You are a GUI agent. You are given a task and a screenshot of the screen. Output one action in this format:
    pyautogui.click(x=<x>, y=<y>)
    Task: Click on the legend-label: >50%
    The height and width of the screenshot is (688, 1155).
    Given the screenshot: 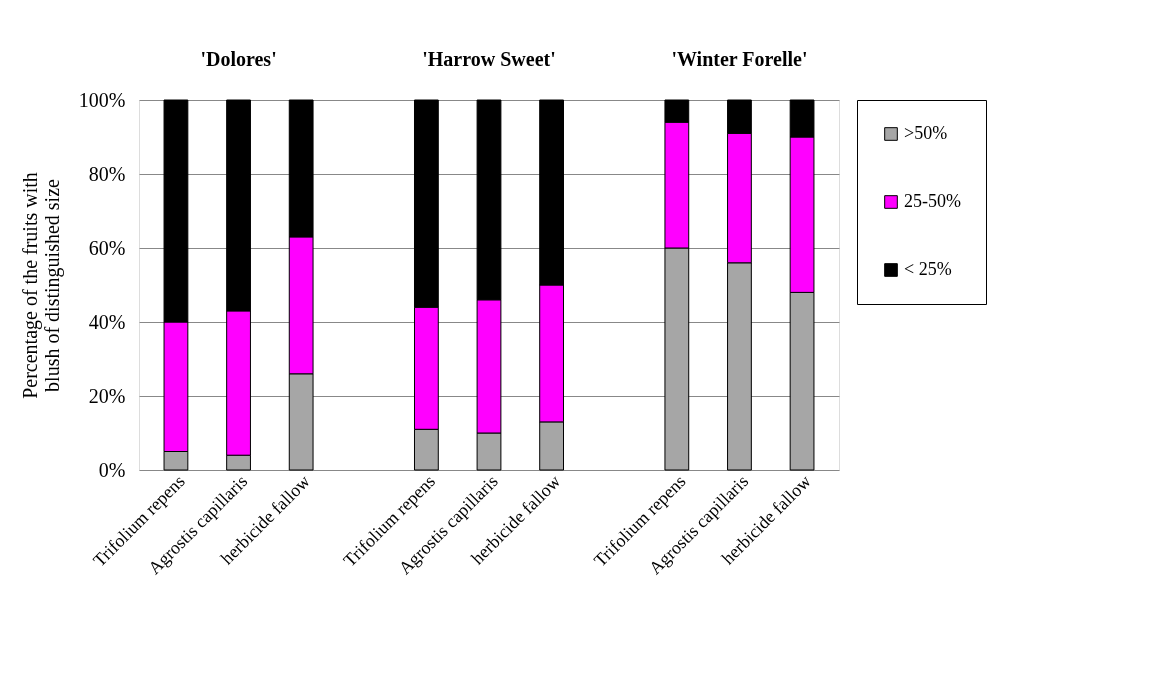 What is the action you would take?
    pyautogui.click(x=926, y=133)
    